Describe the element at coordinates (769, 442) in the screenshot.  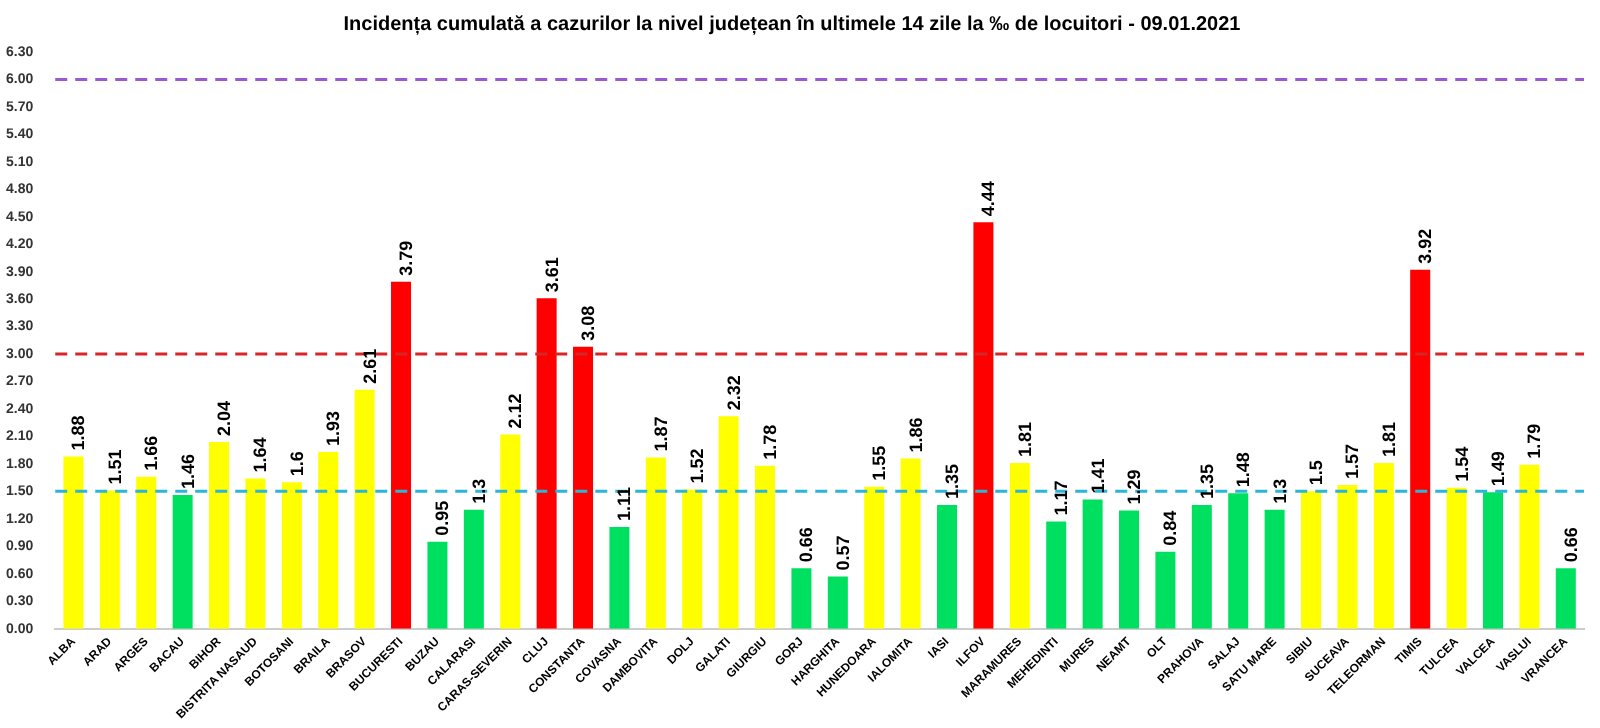
I see `data-label: 1.78` at that location.